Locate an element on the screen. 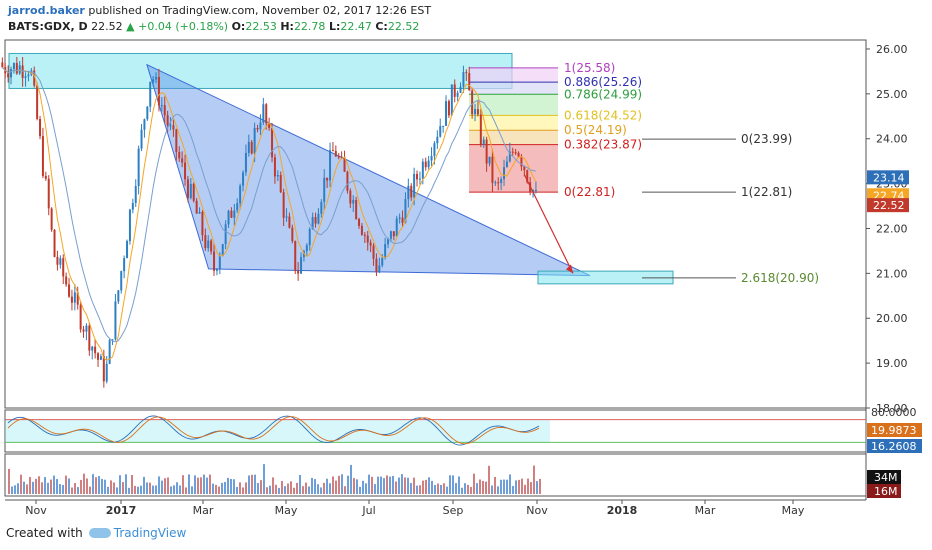 The height and width of the screenshot is (550, 932). close-value: 22.52 is located at coordinates (403, 26).